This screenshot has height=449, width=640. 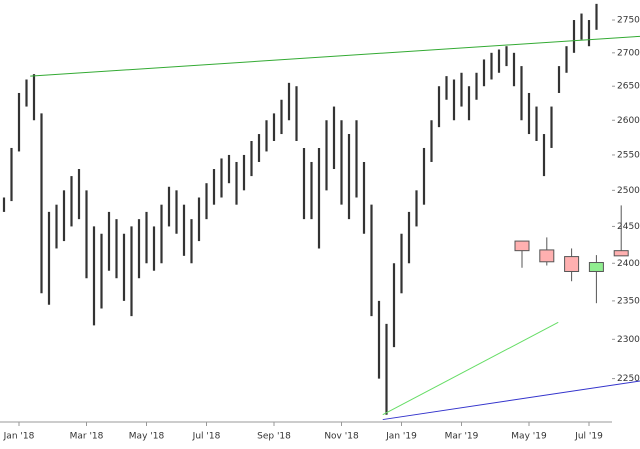 I want to click on x-tick-label: Jan '19, so click(x=401, y=437).